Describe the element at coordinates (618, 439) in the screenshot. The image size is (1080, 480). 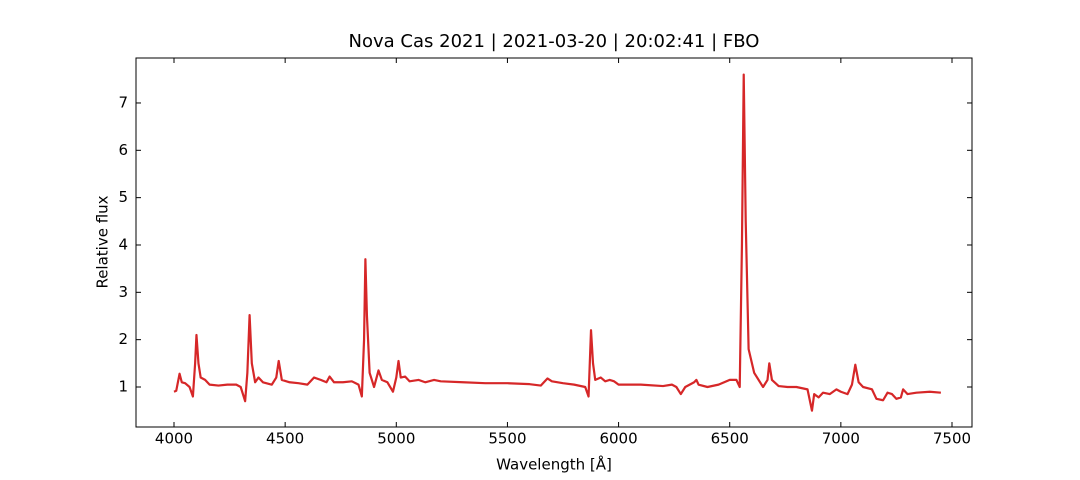
I see `x-tick-label: 6000` at that location.